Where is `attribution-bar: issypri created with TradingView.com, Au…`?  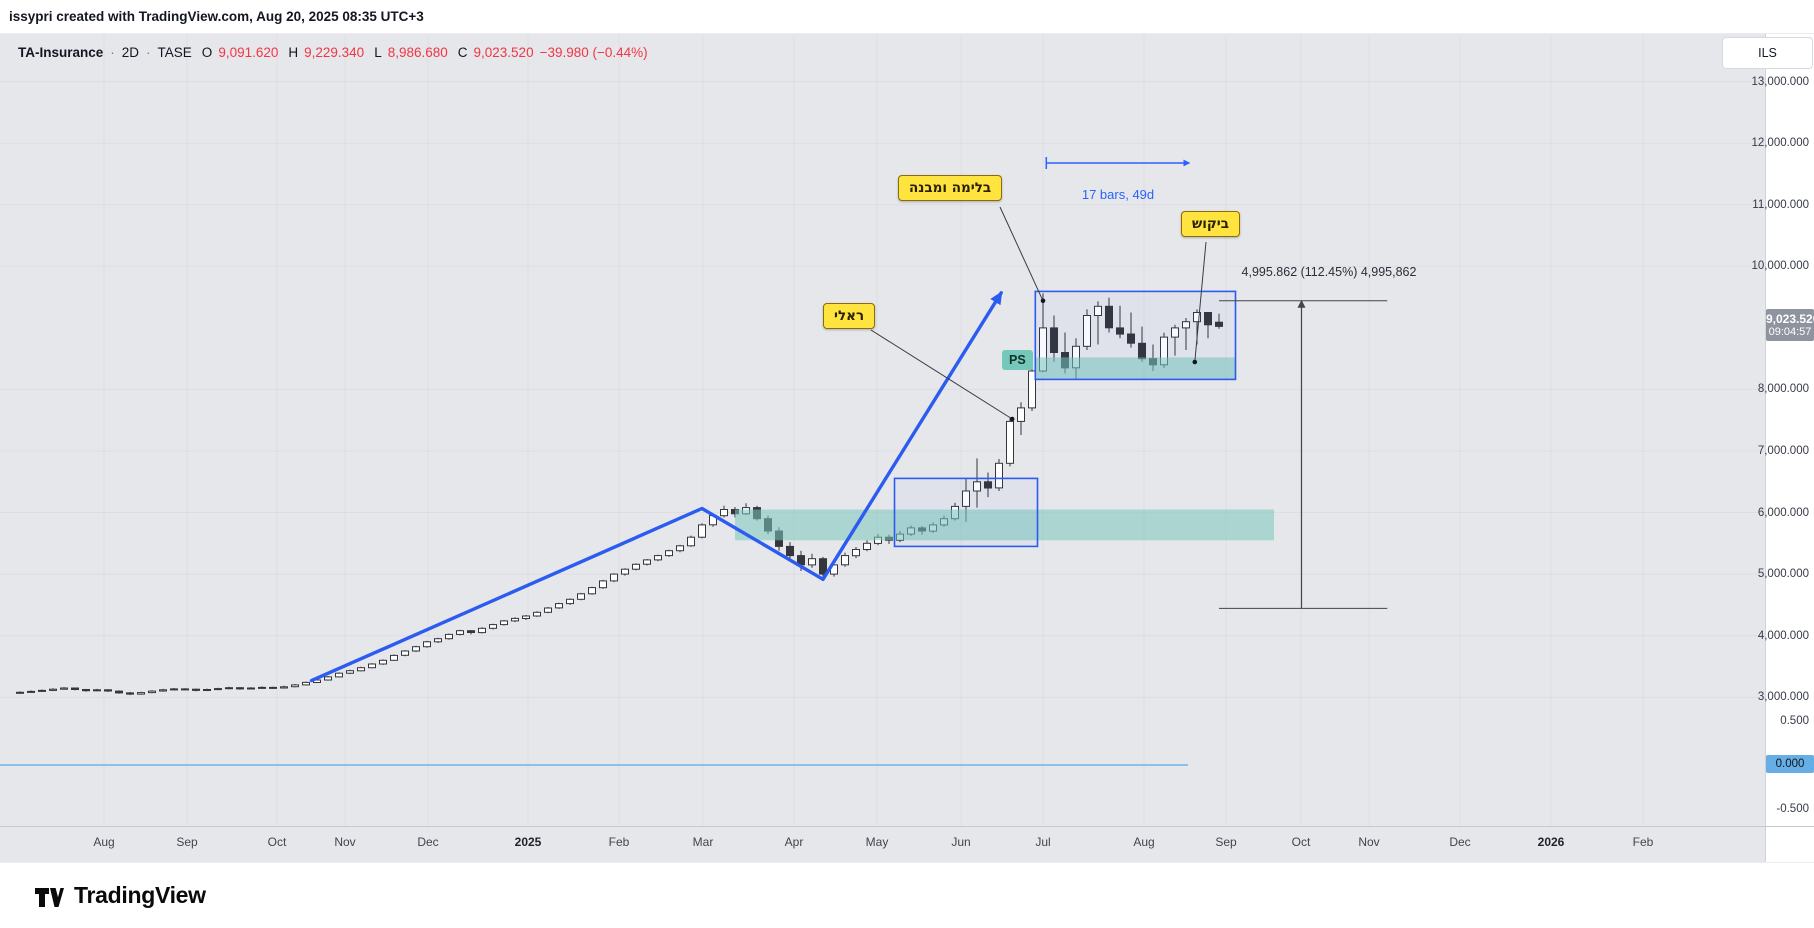 attribution-bar: issypri created with TradingView.com, Au… is located at coordinates (907, 17).